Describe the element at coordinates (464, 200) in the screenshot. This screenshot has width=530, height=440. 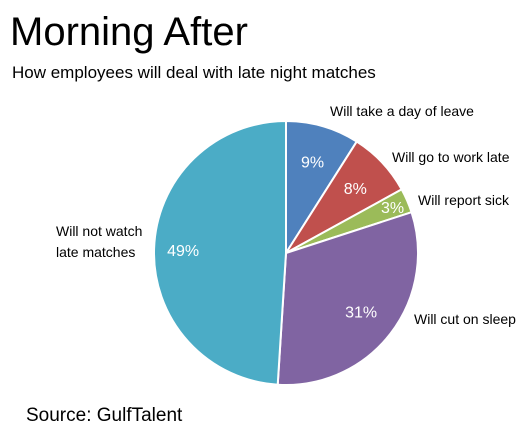
I see `category-label-will-report-sick: Will report sick` at that location.